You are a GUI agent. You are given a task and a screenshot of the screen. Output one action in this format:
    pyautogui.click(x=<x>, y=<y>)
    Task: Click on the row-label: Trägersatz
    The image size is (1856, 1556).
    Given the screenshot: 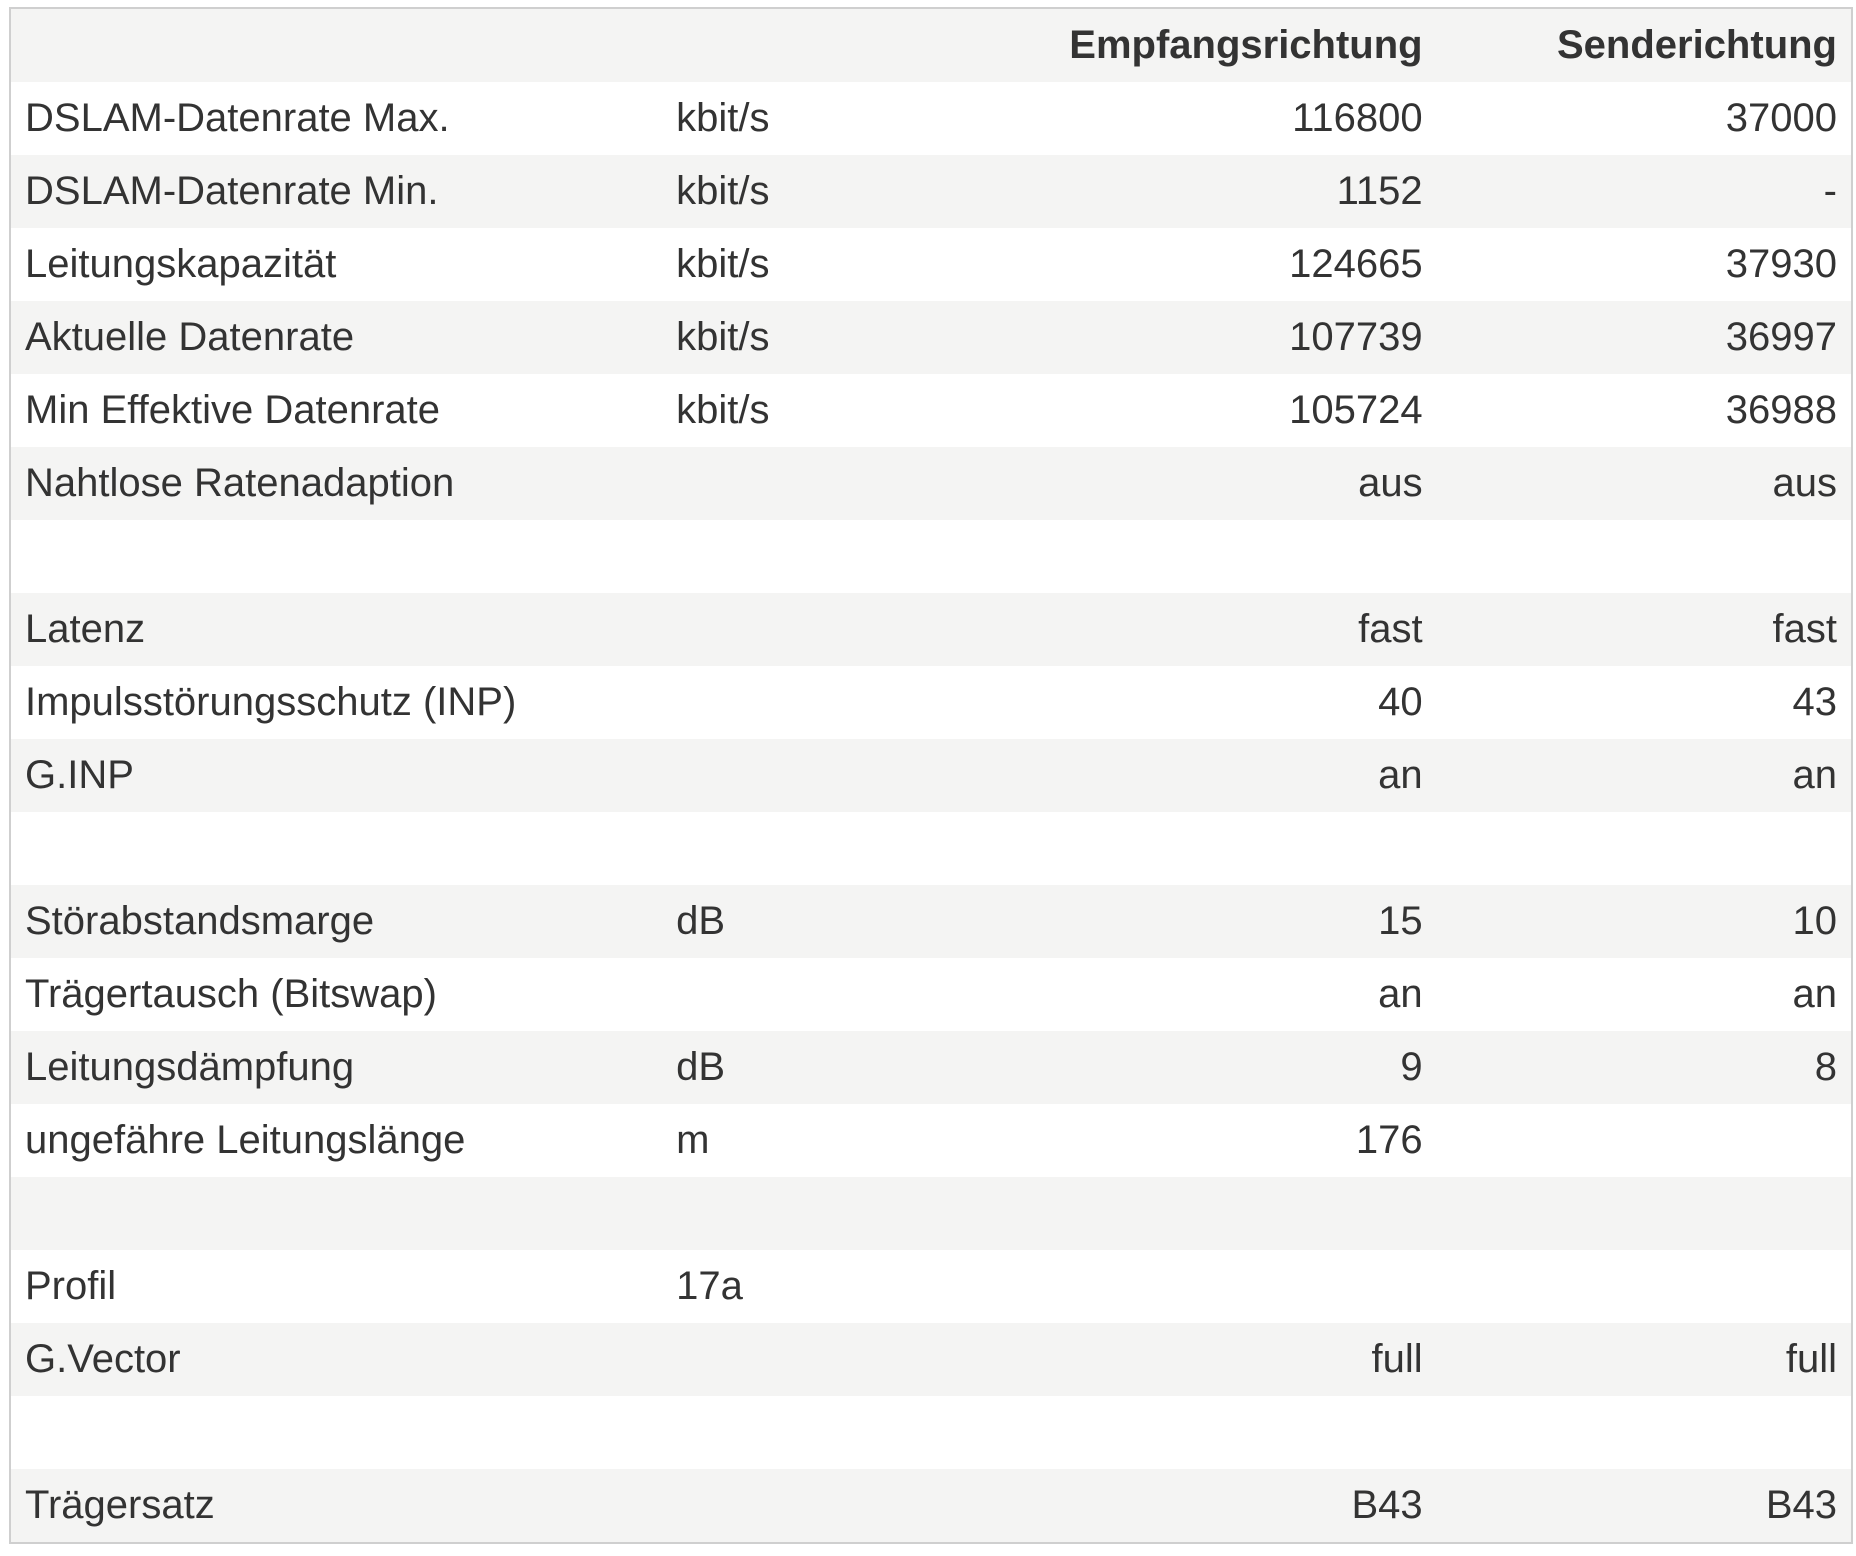 What is the action you would take?
    pyautogui.click(x=120, y=1505)
    